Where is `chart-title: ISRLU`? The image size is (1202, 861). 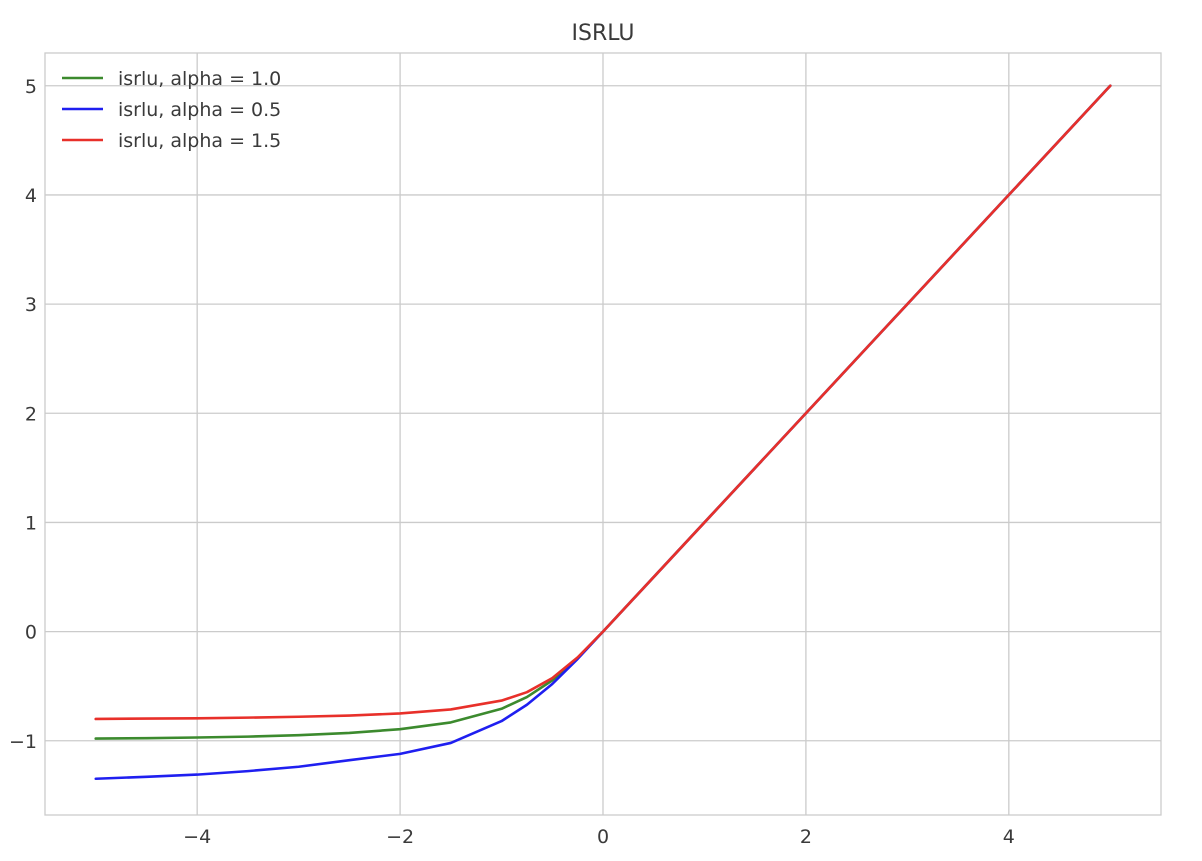
chart-title: ISRLU is located at coordinates (602, 33).